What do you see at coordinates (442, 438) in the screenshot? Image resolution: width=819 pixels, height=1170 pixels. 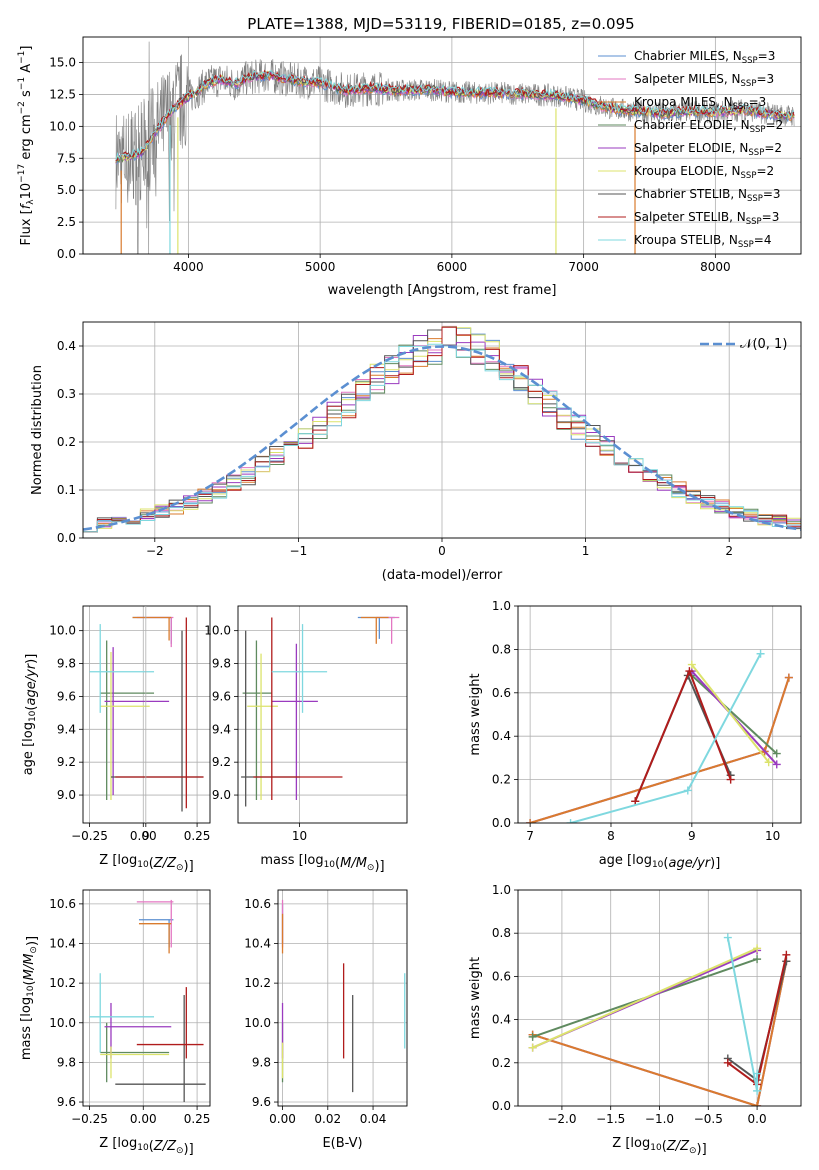 I see `histogram-kroupa-stelib` at bounding box center [442, 438].